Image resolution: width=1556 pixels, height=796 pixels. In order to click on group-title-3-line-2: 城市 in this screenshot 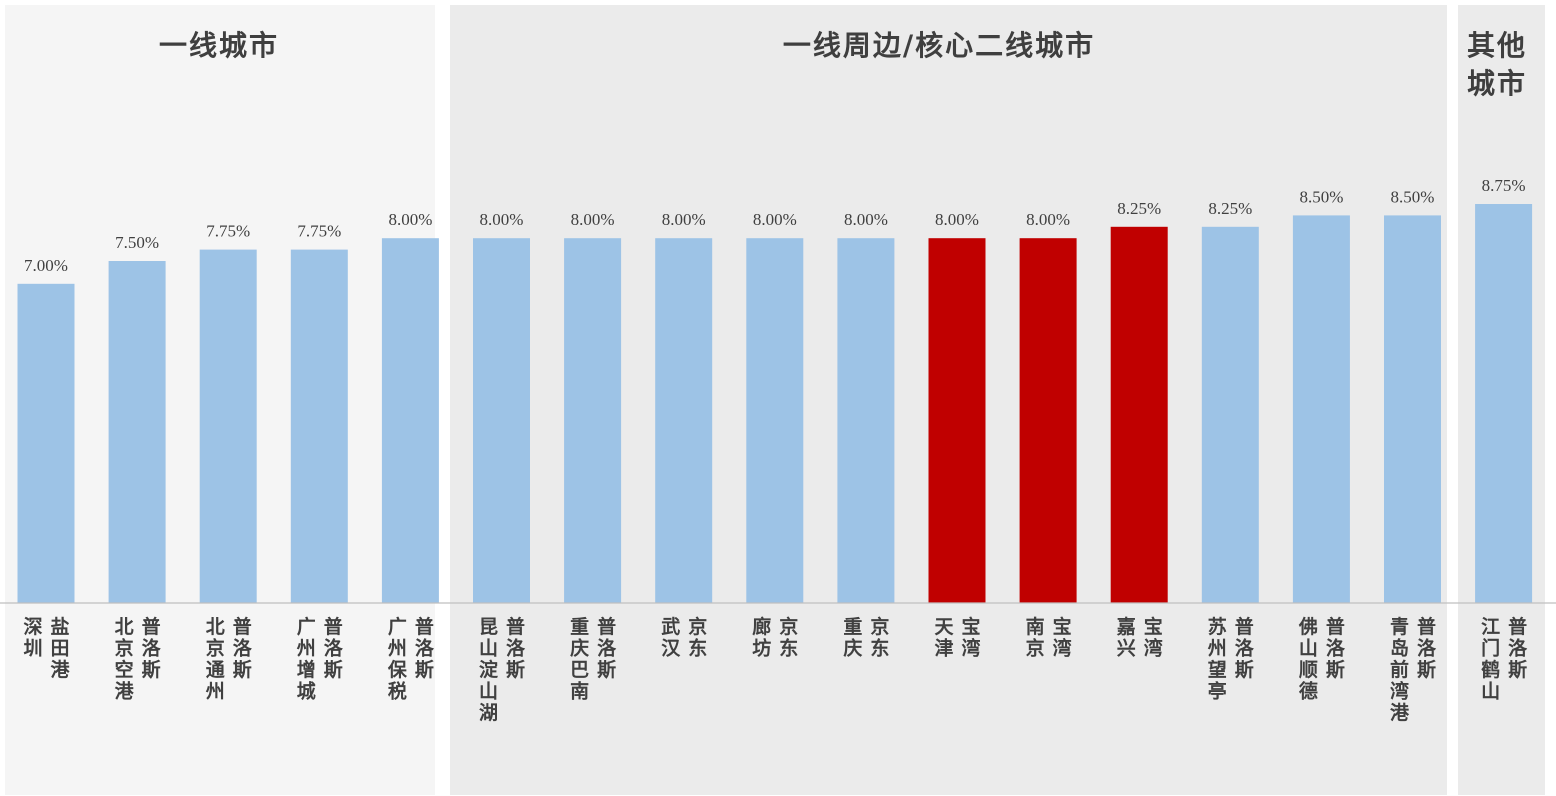, I will do `click(1497, 83)`.